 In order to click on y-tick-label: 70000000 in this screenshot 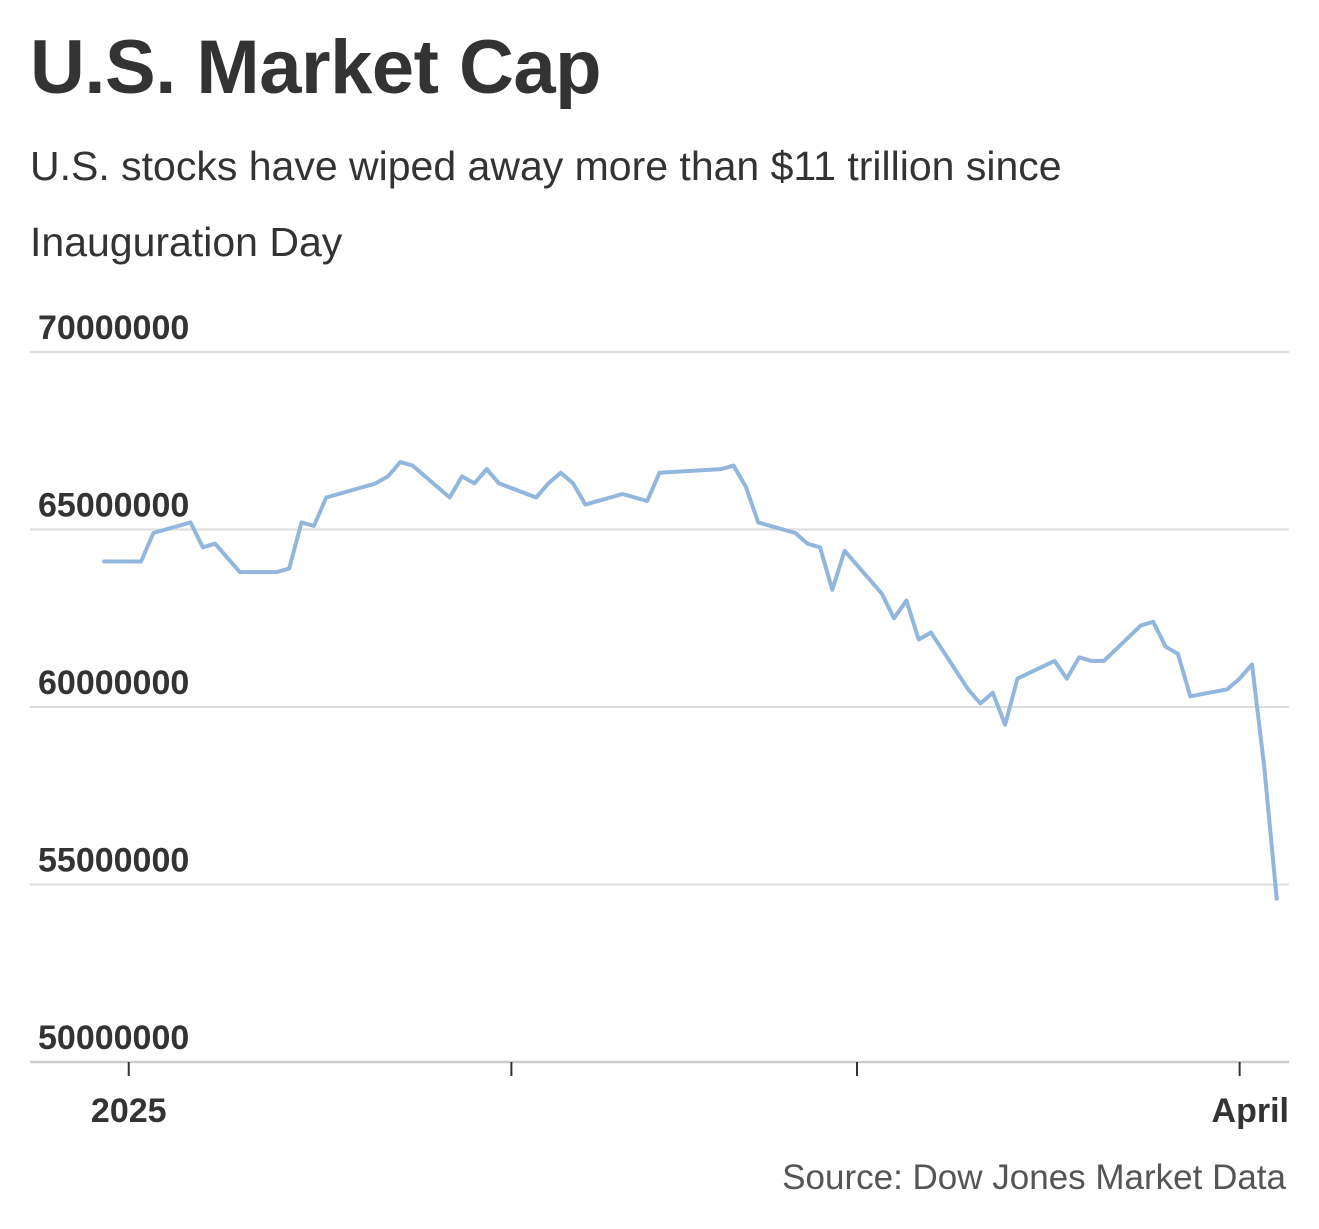, I will do `click(113, 328)`.